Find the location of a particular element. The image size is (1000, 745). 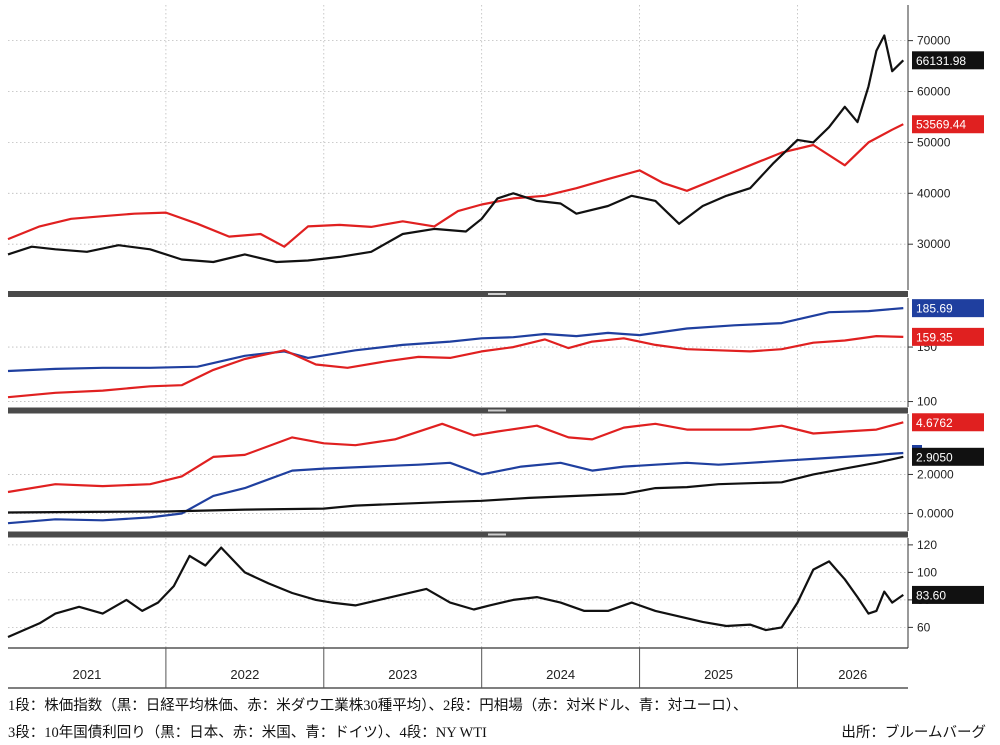

x-year-label: 2026 is located at coordinates (852, 674).